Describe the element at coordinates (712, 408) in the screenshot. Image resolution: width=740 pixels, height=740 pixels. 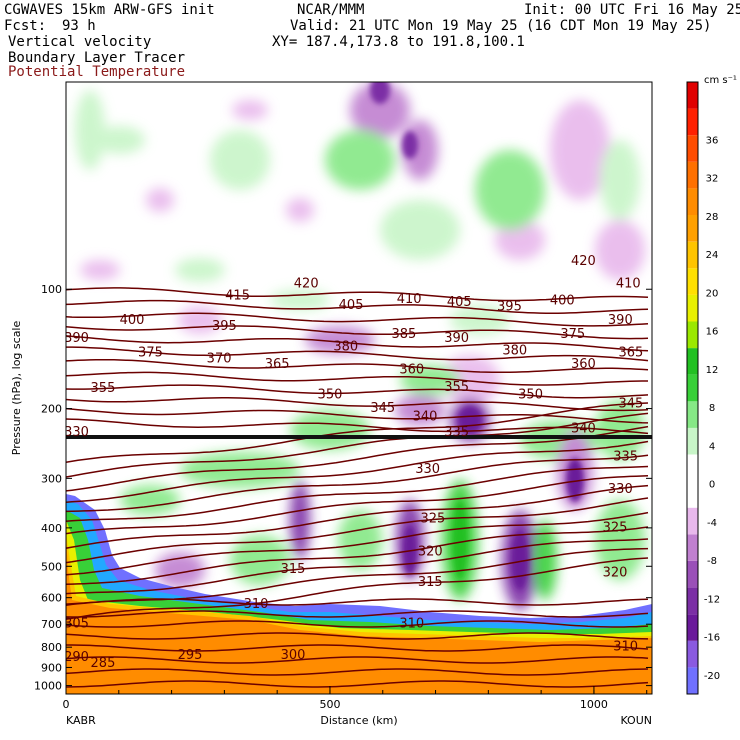
I see `colorbar-label: 8` at that location.